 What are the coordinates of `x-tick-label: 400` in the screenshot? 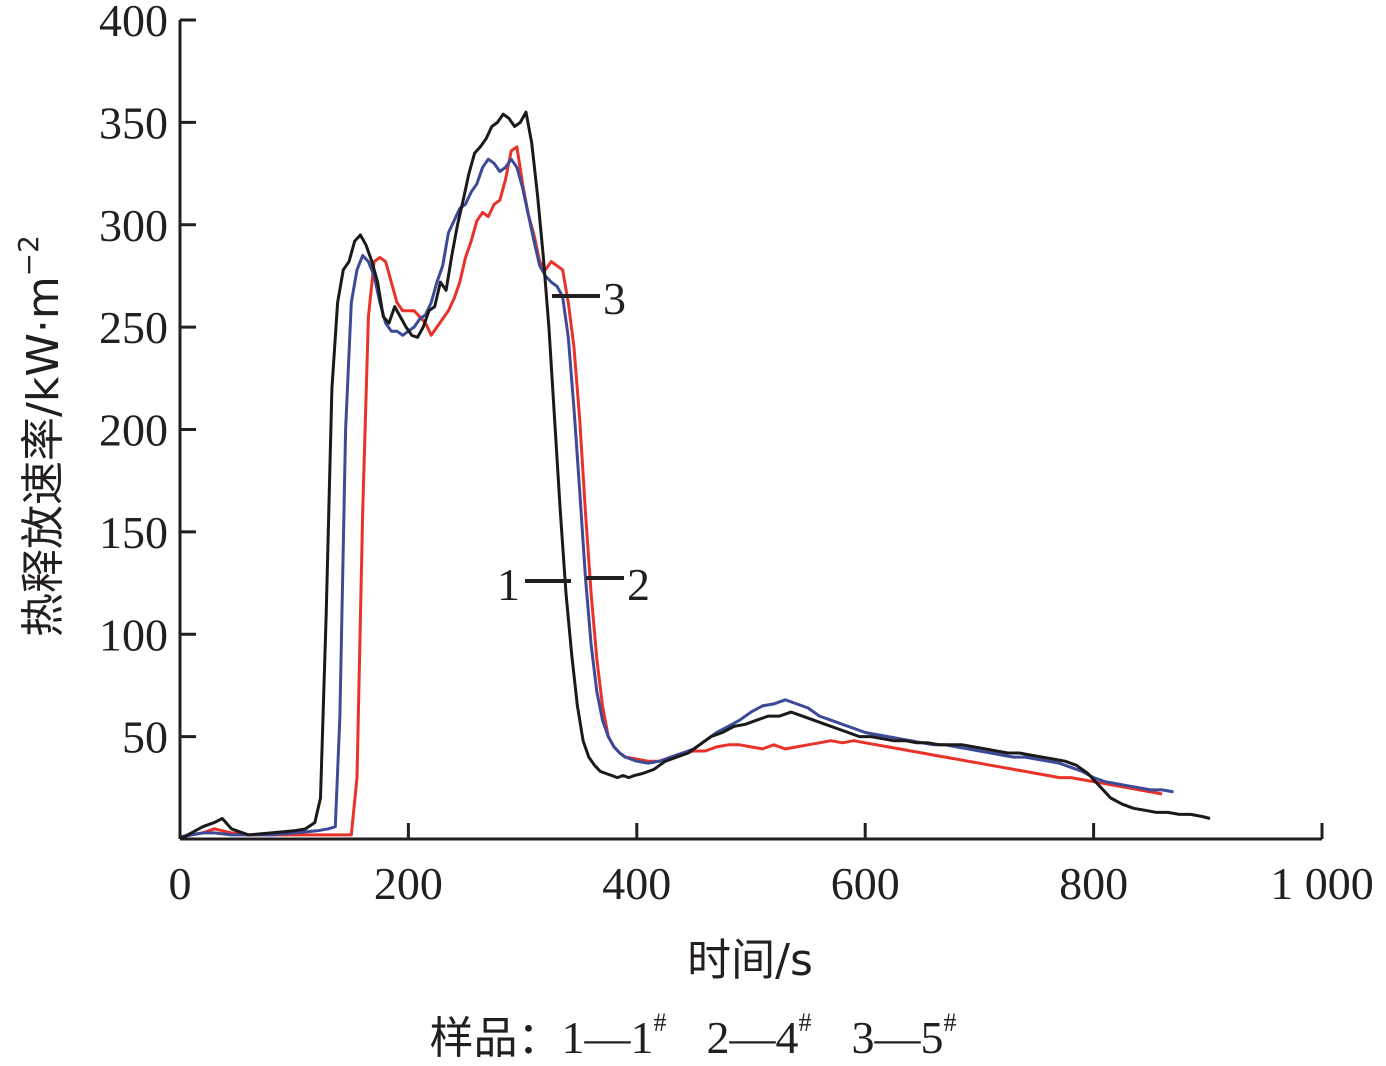 It's located at (636, 883).